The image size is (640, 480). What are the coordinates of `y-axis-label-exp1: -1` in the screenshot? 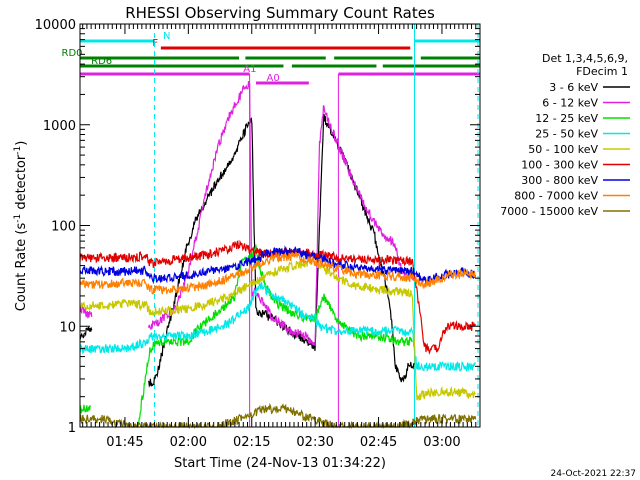 It's located at (18, 218).